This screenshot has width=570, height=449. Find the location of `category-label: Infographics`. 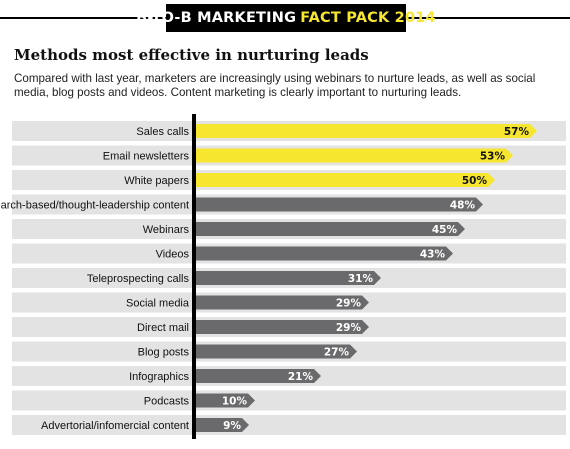

category-label: Infographics is located at coordinates (159, 377).